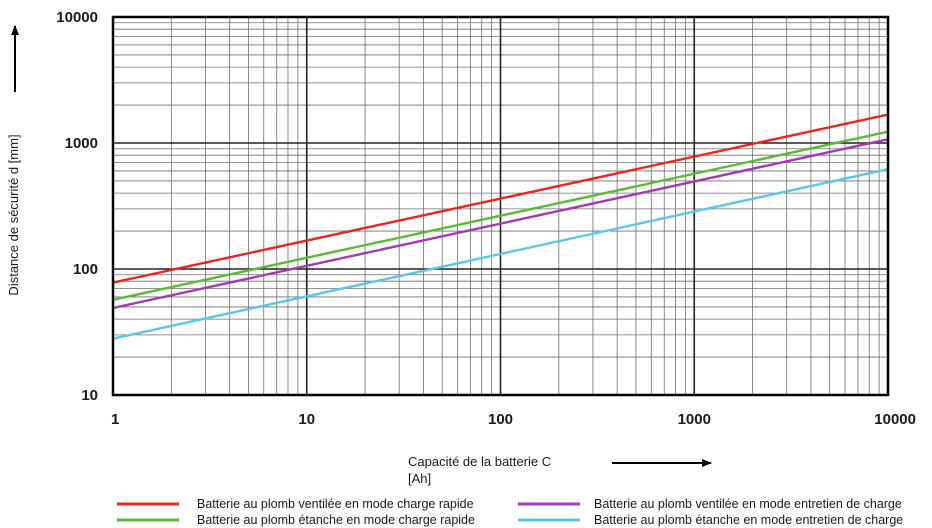  Describe the element at coordinates (479, 461) in the screenshot. I see `x-axis-label-line1: Capacité de la batterie C` at that location.